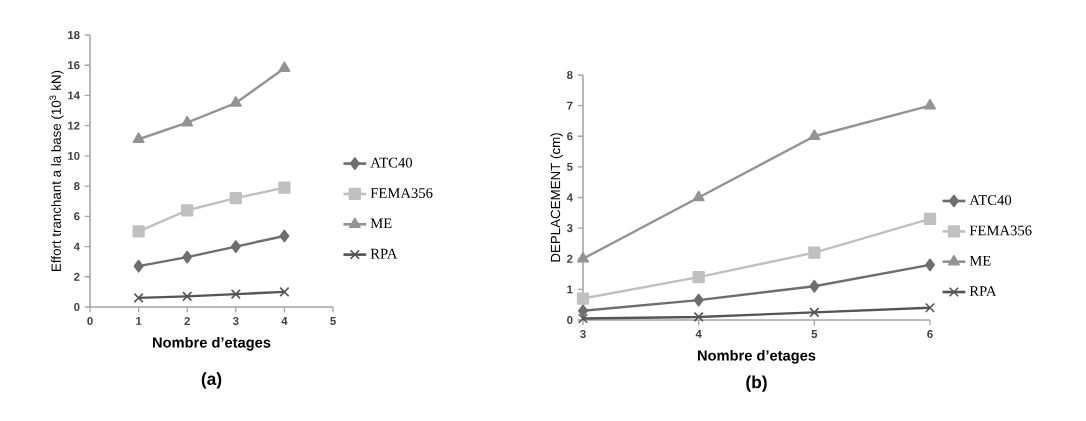 This screenshot has height=421, width=1086. I want to click on y-tick-label: 10, so click(74, 155).